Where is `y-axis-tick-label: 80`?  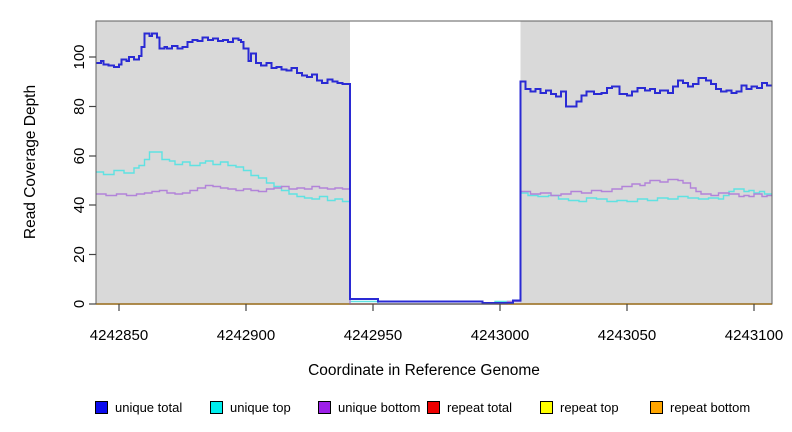 y-axis-tick-label: 80 is located at coordinates (79, 106).